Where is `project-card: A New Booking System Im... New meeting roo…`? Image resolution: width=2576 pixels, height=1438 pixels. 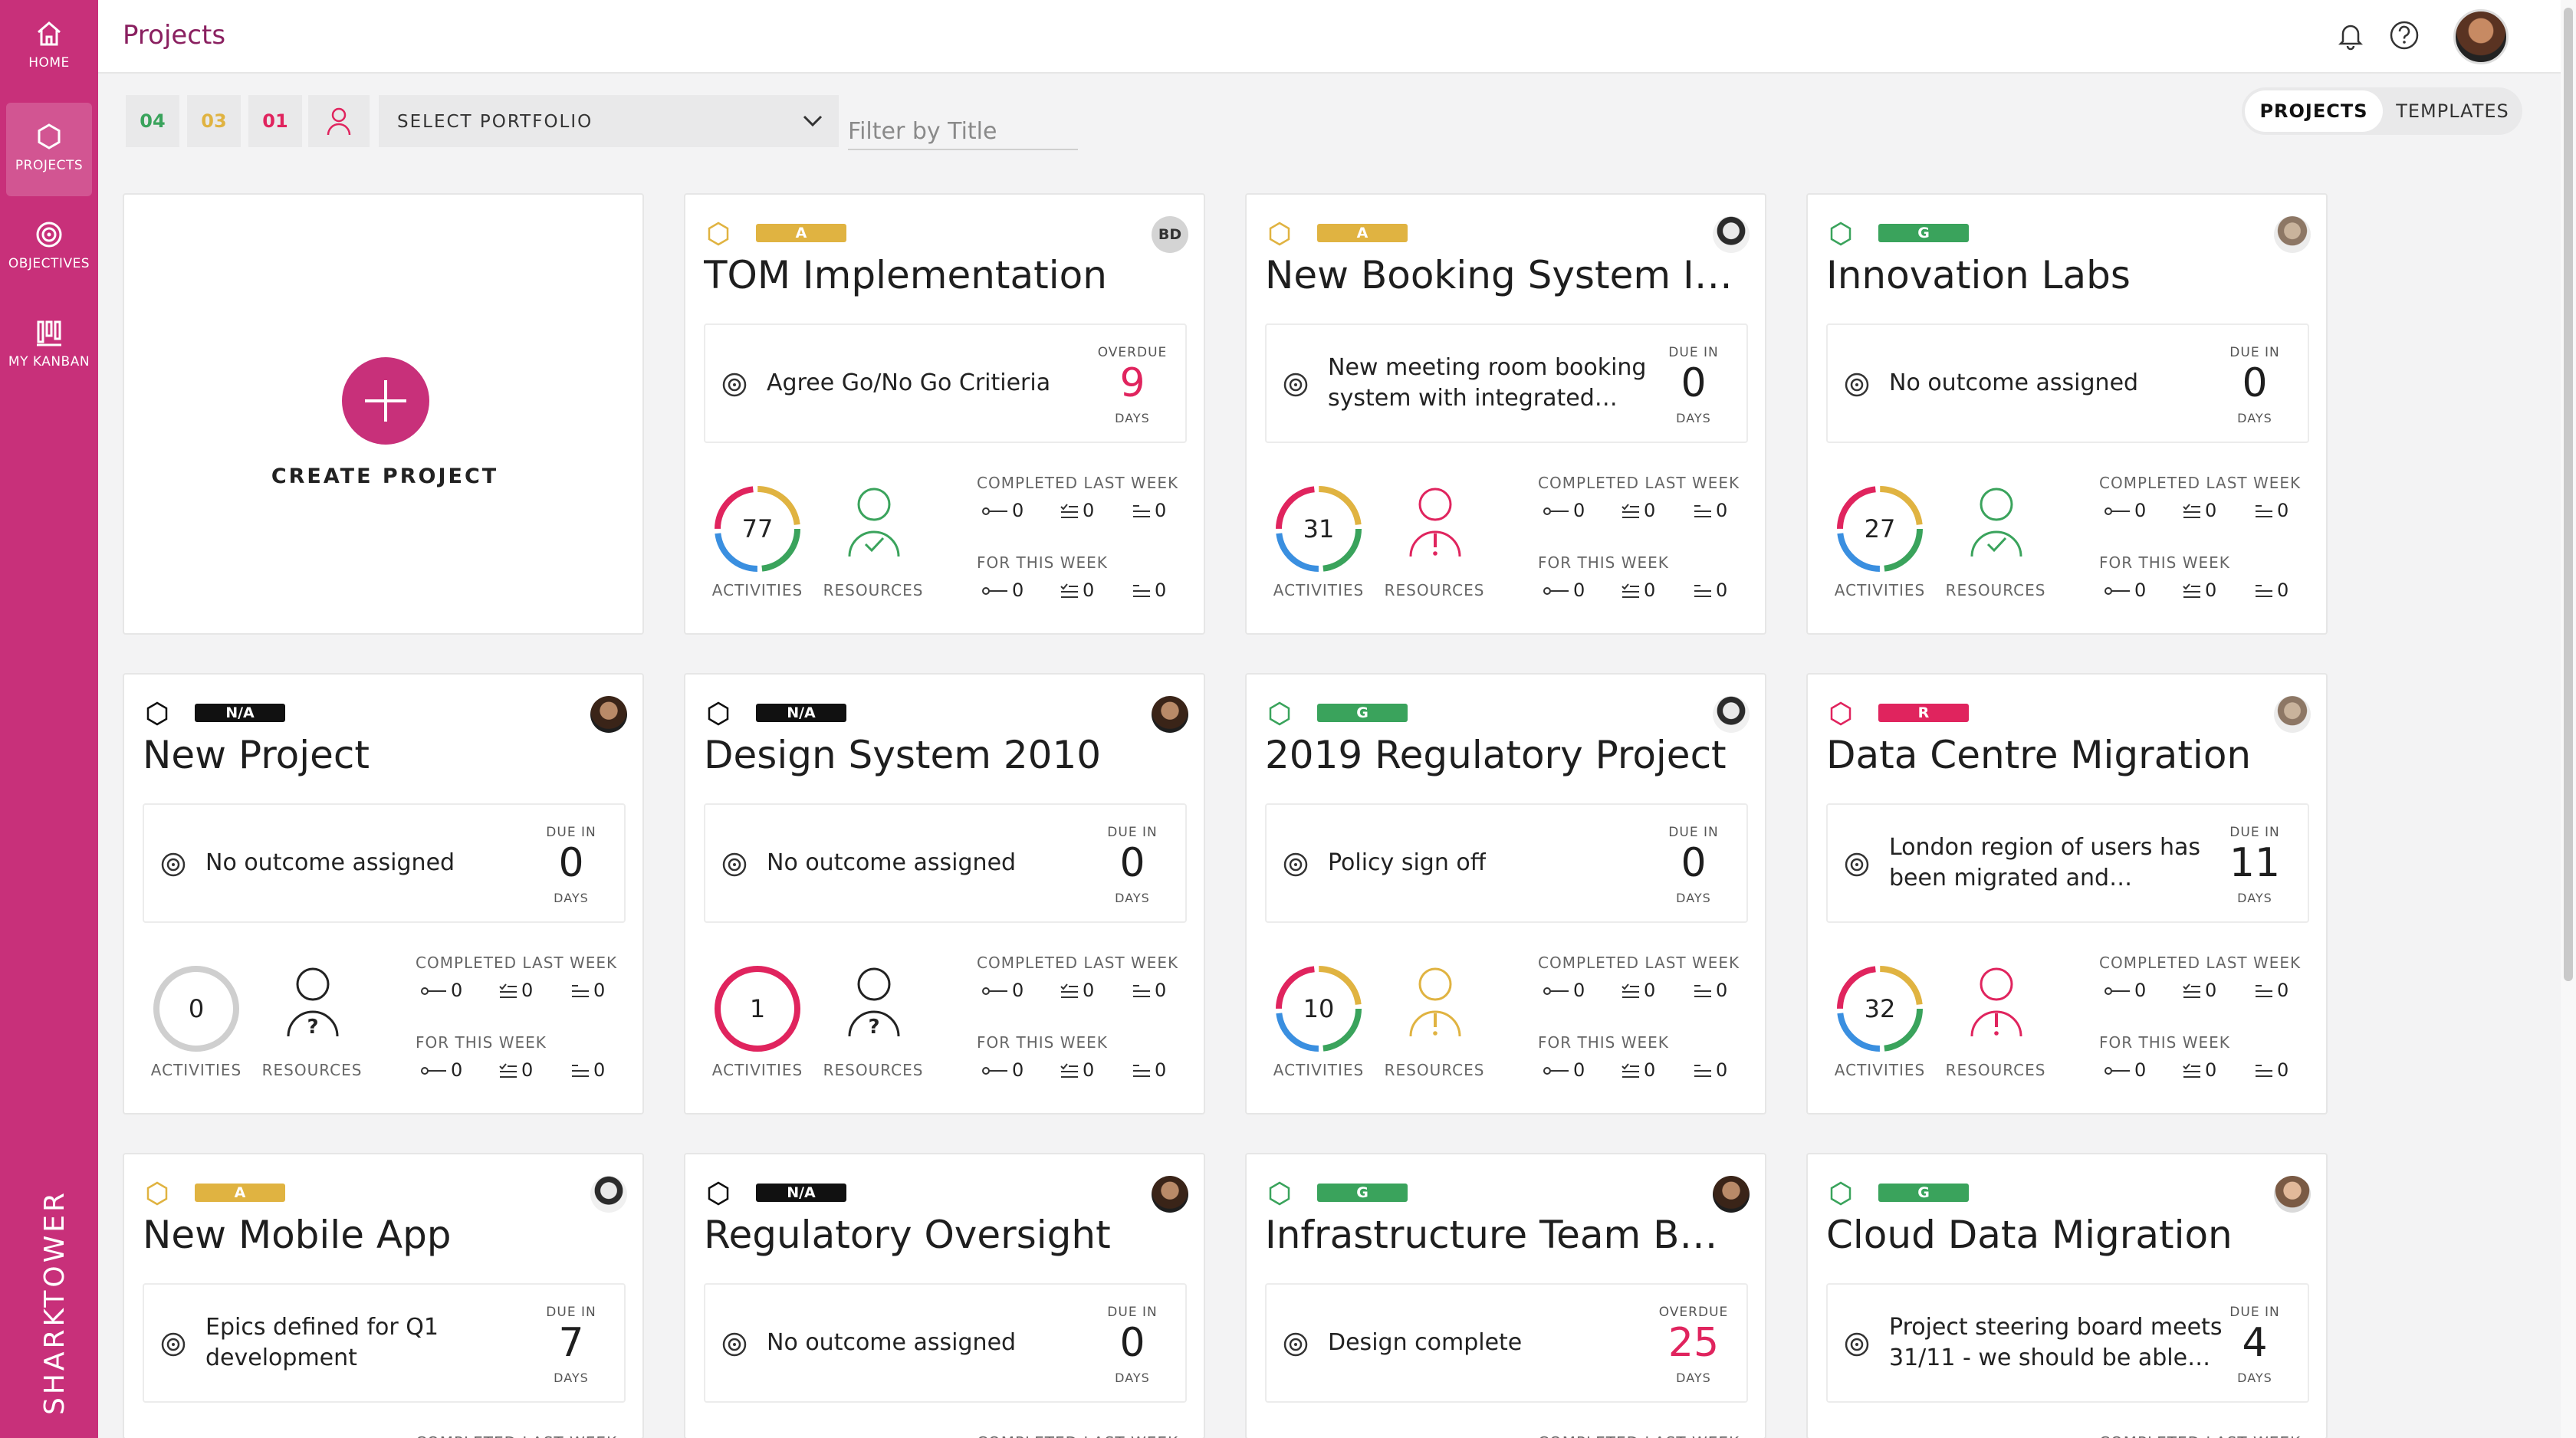 project-card: A New Booking System Im... New meeting roo… is located at coordinates (1505, 414).